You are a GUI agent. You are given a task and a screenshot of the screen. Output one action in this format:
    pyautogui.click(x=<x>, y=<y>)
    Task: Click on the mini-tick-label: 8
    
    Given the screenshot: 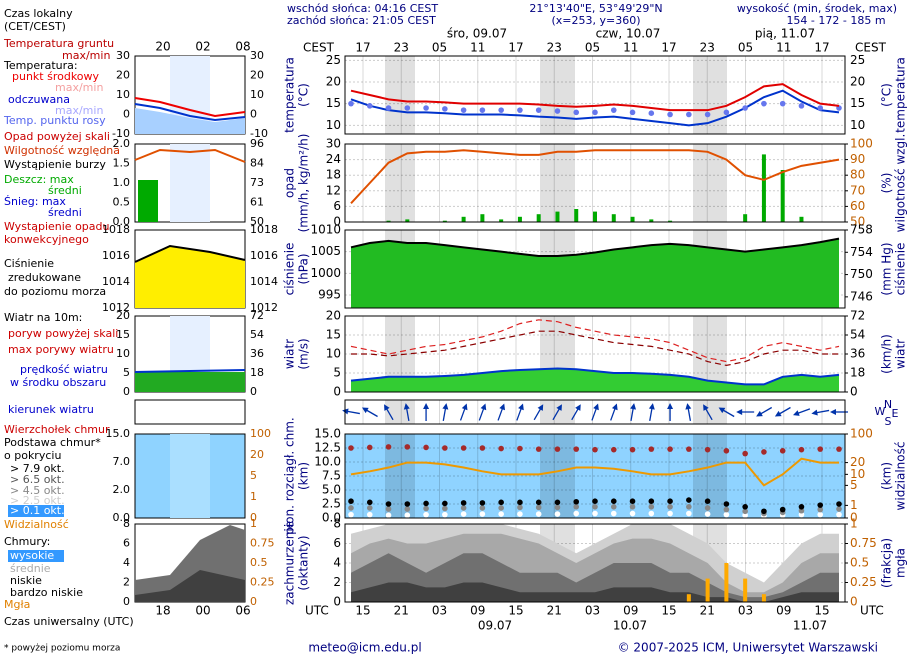 What is the action you would take?
    pyautogui.click(x=126, y=523)
    